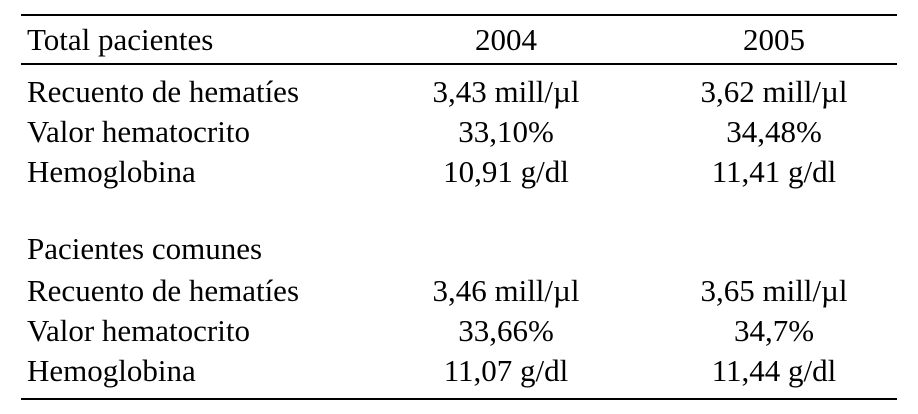 Image resolution: width=918 pixels, height=414 pixels. Describe the element at coordinates (506, 330) in the screenshot. I see `value-2004: 33,66%` at that location.